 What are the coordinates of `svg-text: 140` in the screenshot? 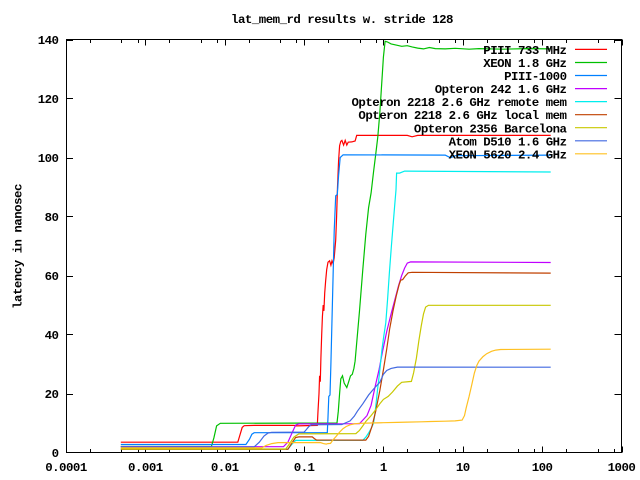 It's located at (48, 41).